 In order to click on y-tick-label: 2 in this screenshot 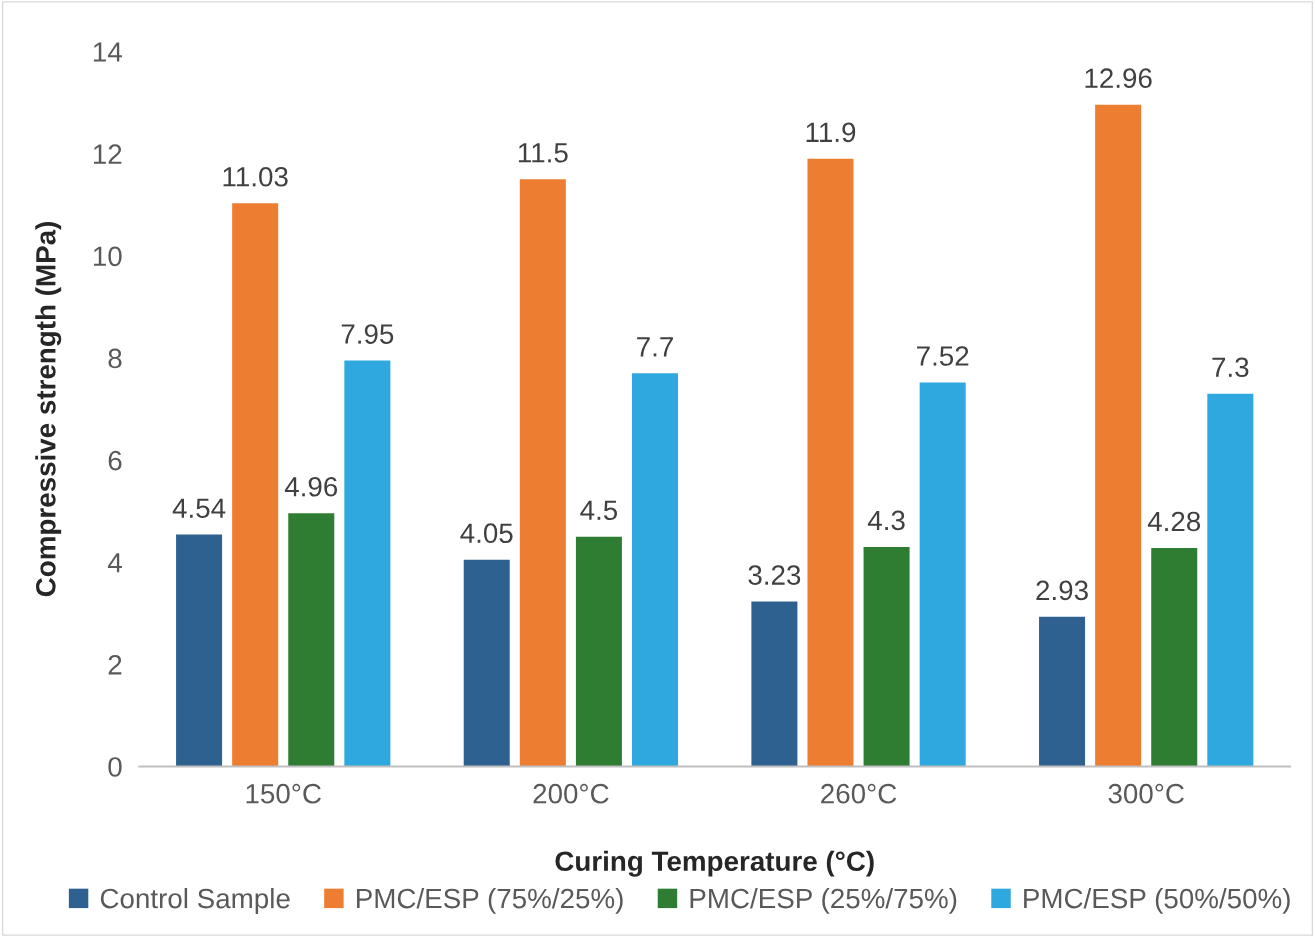, I will do `click(115, 665)`.